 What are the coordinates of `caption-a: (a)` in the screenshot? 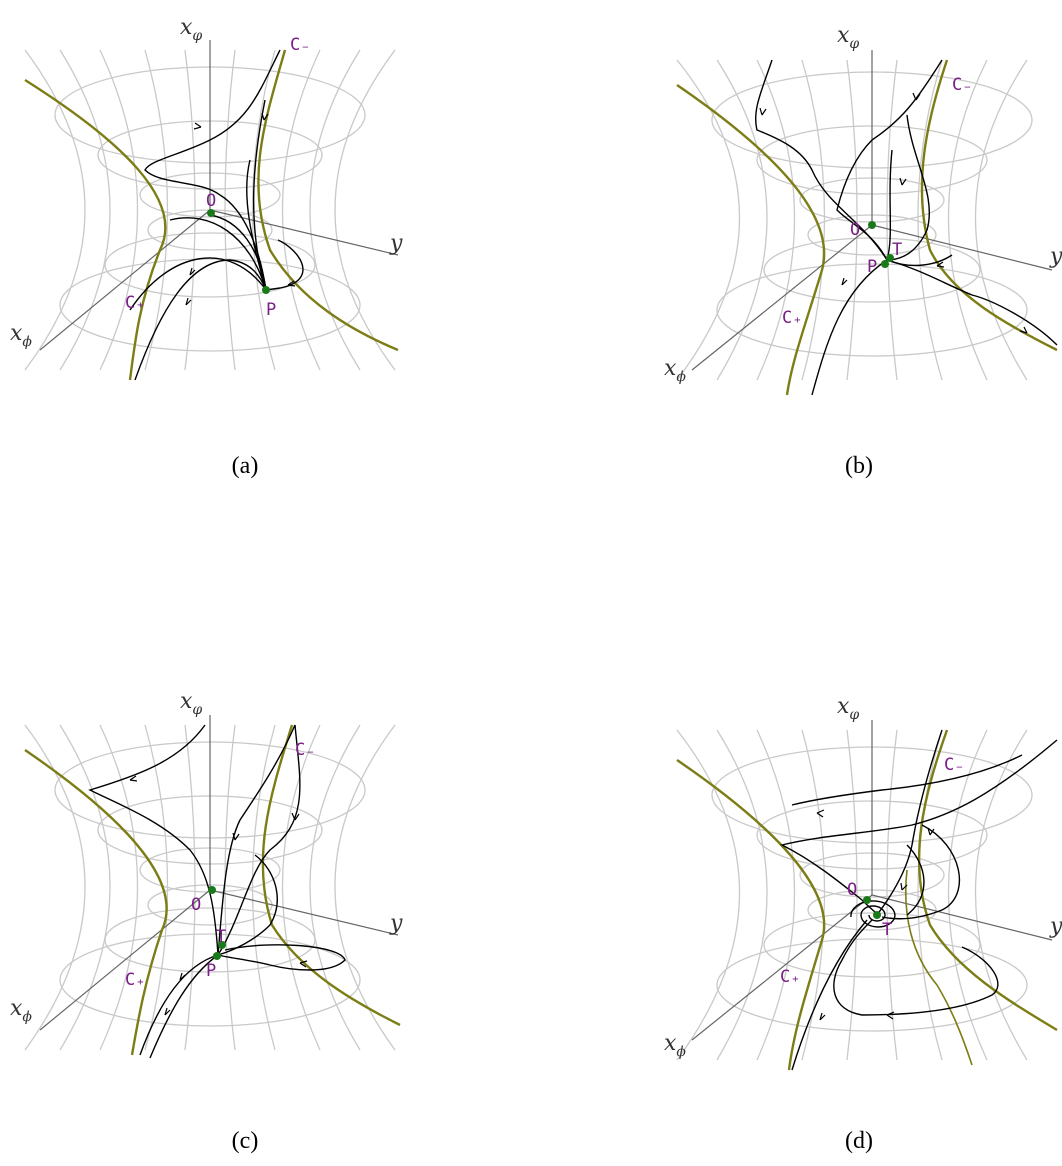 It's located at (245, 466).